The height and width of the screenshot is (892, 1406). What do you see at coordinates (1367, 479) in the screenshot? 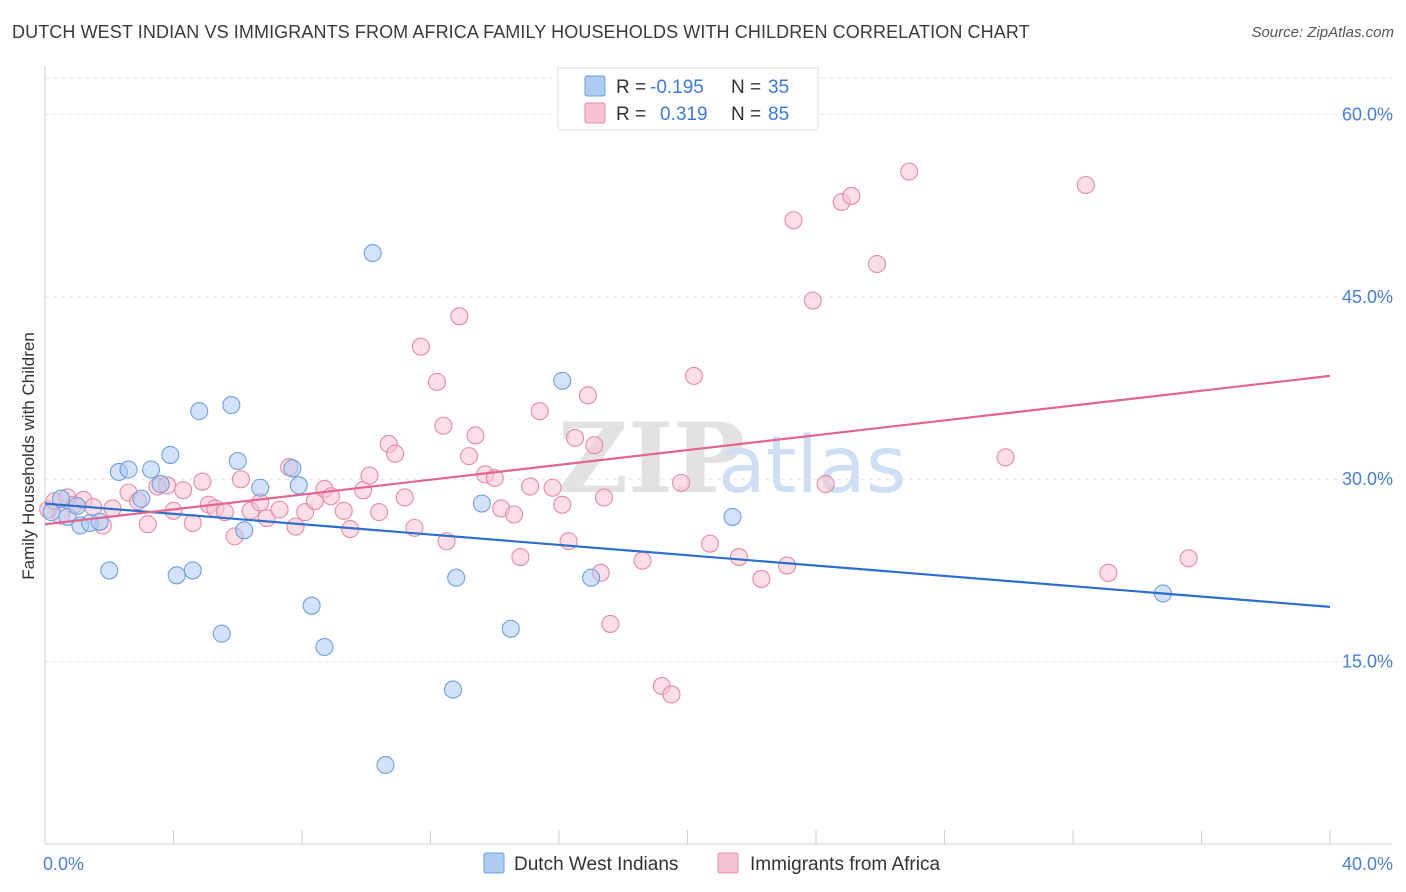
I see `y-tick-label: 30.0%` at bounding box center [1367, 479].